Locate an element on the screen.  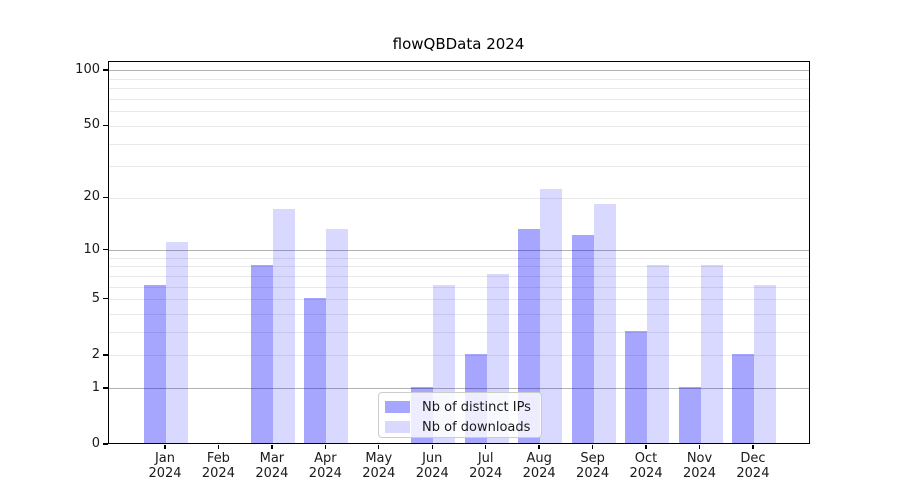
x-tick-month: May is located at coordinates (379, 458).